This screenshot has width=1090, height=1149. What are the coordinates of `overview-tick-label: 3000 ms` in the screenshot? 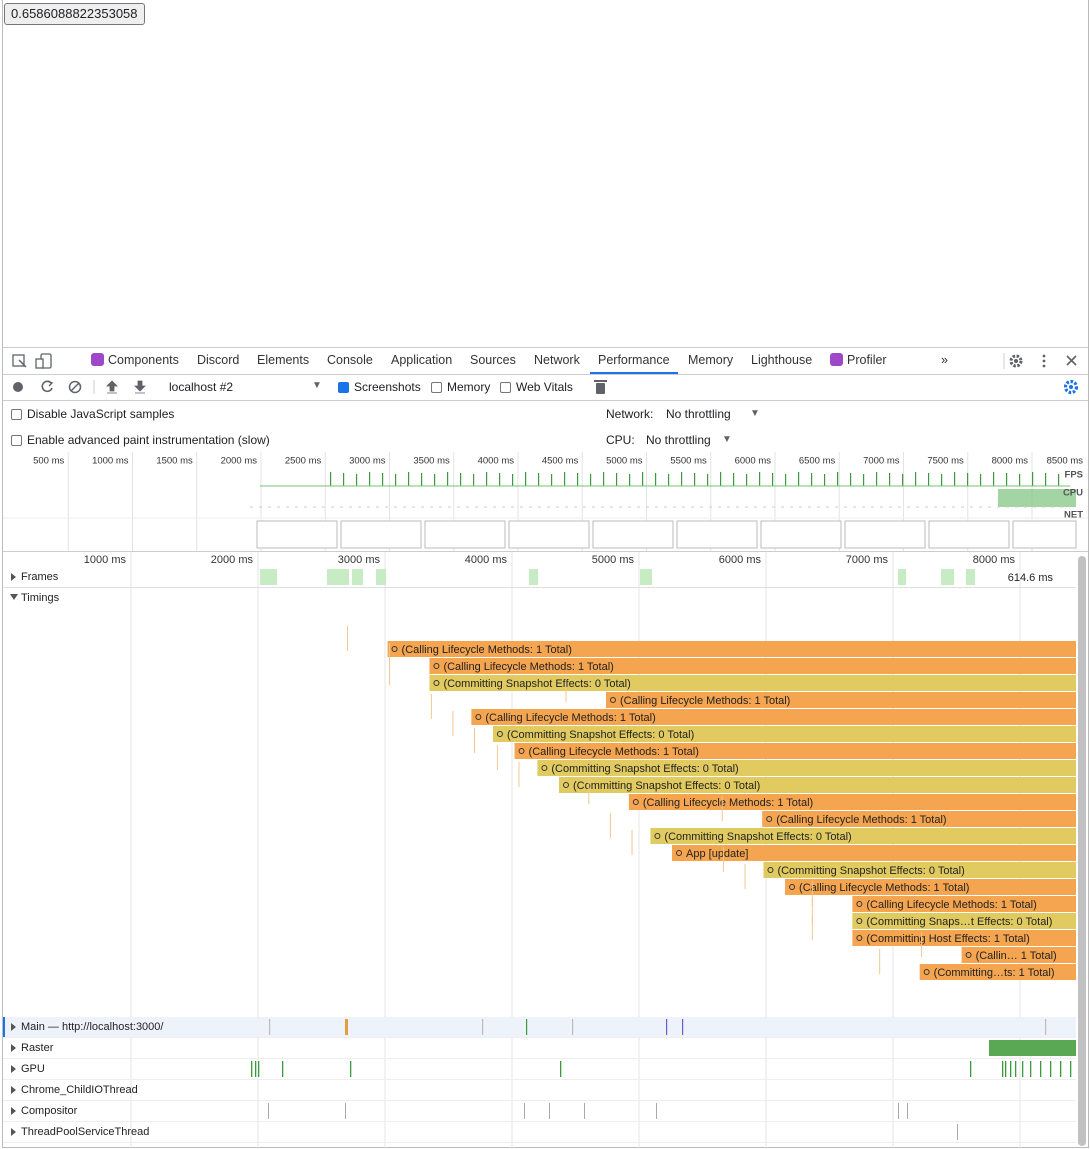 It's located at (367, 461).